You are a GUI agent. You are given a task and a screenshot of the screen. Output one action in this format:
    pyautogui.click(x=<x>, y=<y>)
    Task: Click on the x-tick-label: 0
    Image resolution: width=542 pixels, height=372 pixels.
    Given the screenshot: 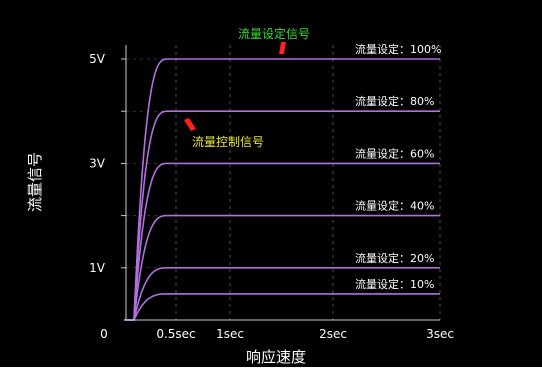 What is the action you would take?
    pyautogui.click(x=104, y=334)
    